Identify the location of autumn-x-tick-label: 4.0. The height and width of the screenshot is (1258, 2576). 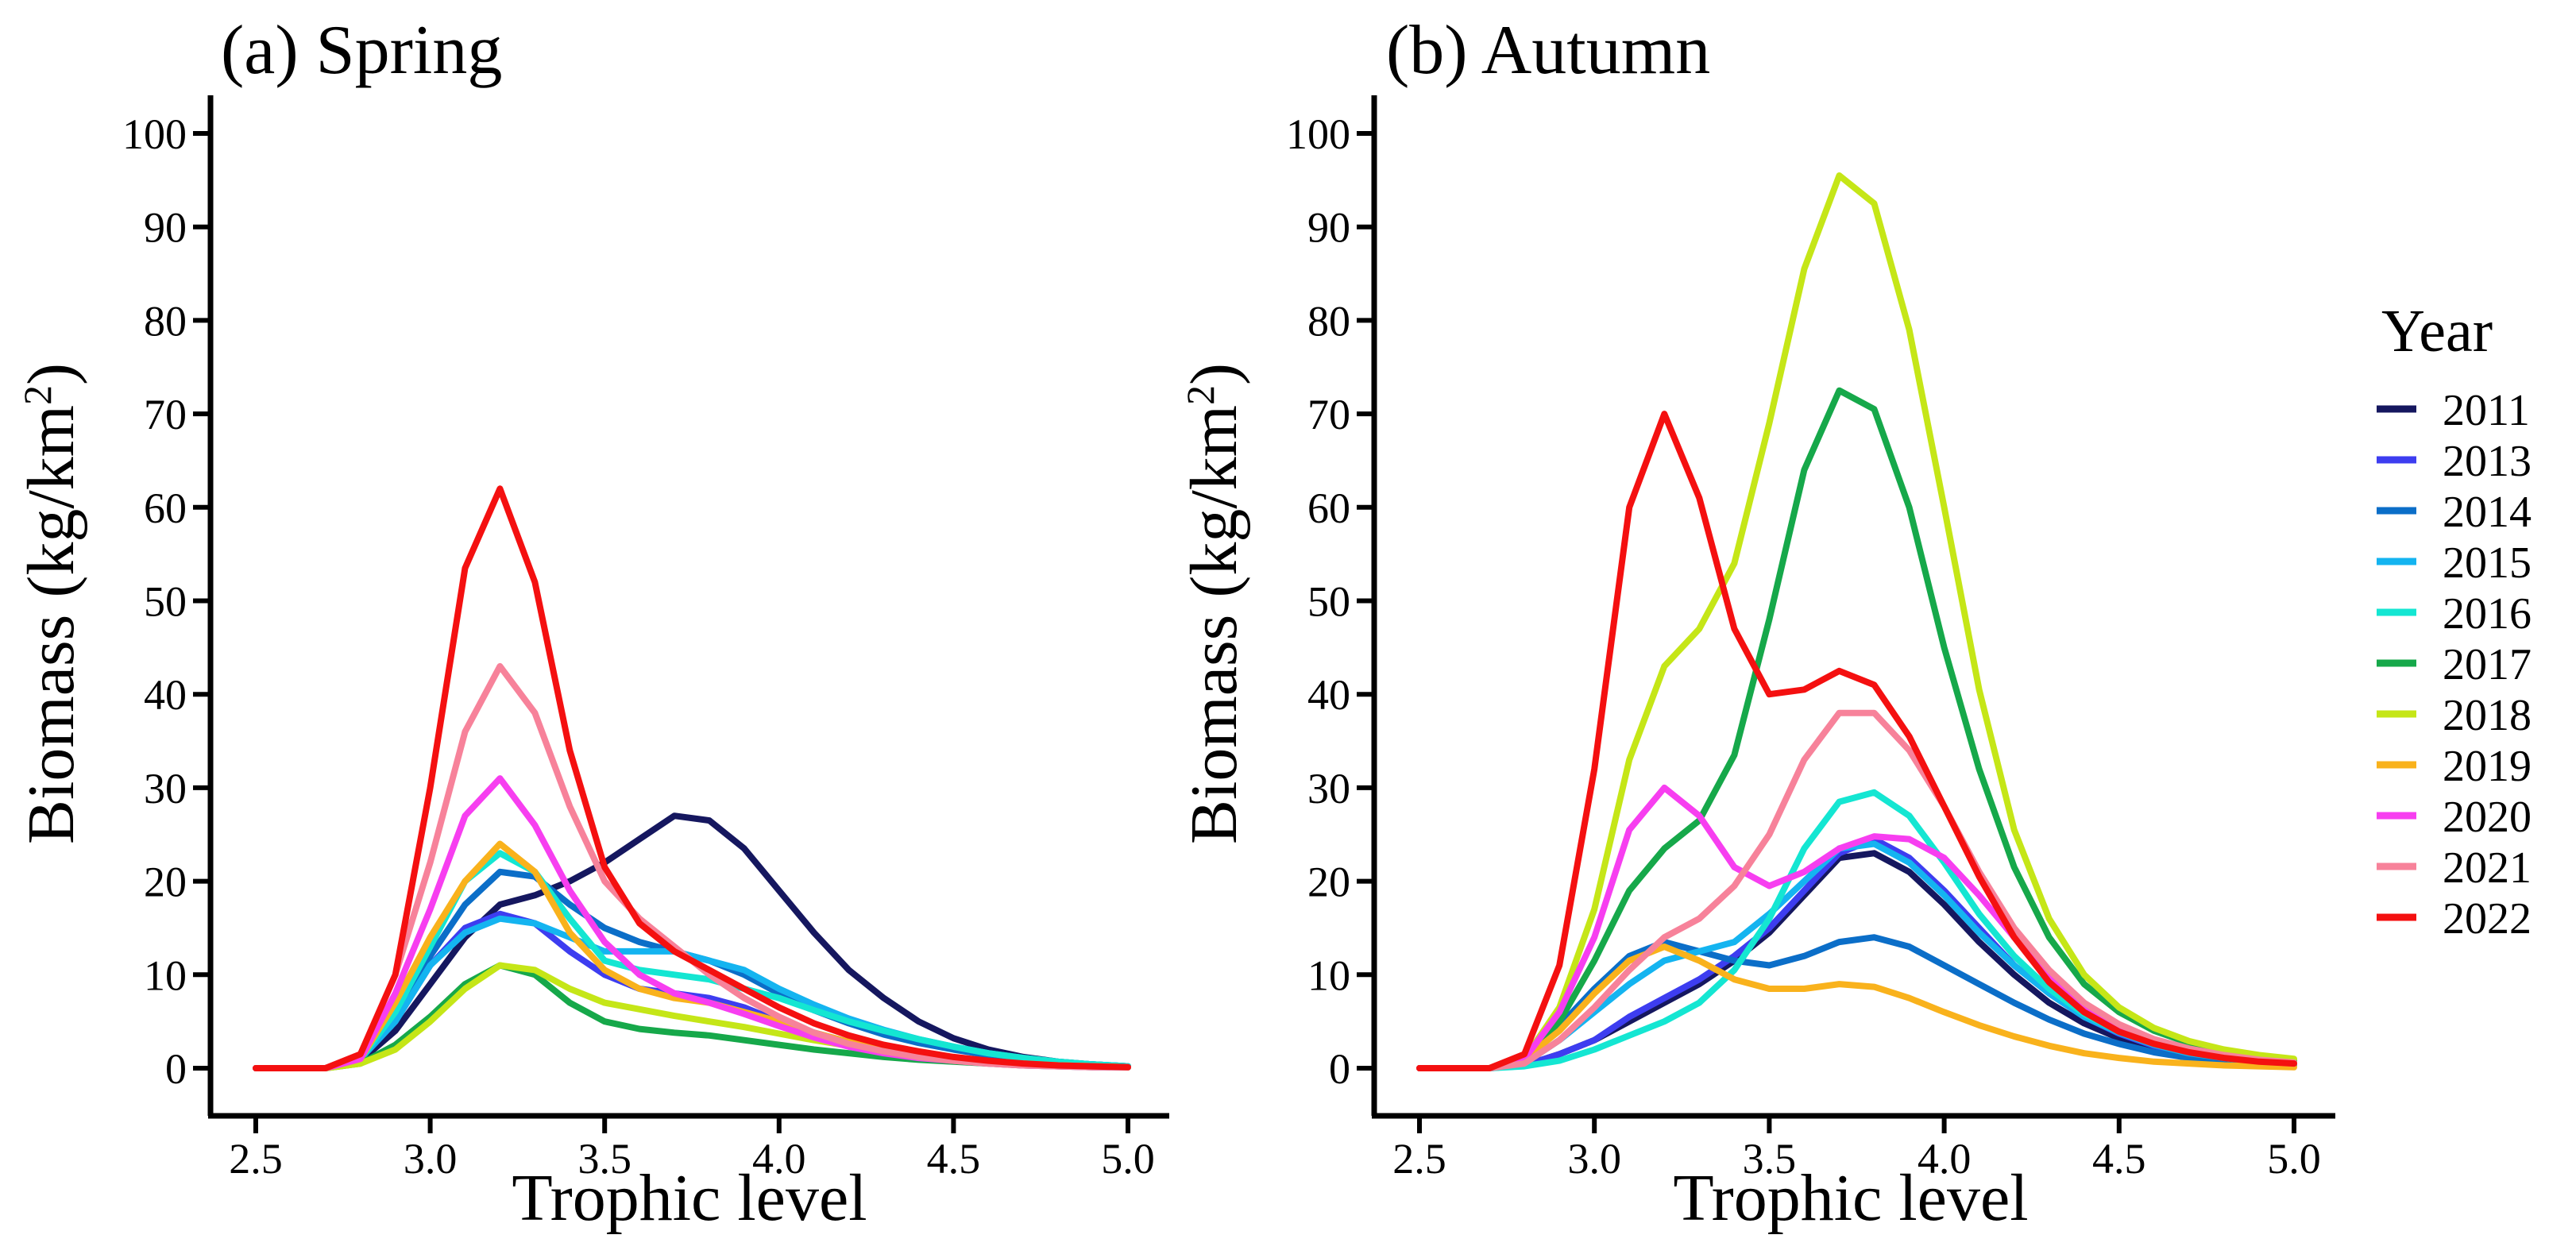
(1945, 1159).